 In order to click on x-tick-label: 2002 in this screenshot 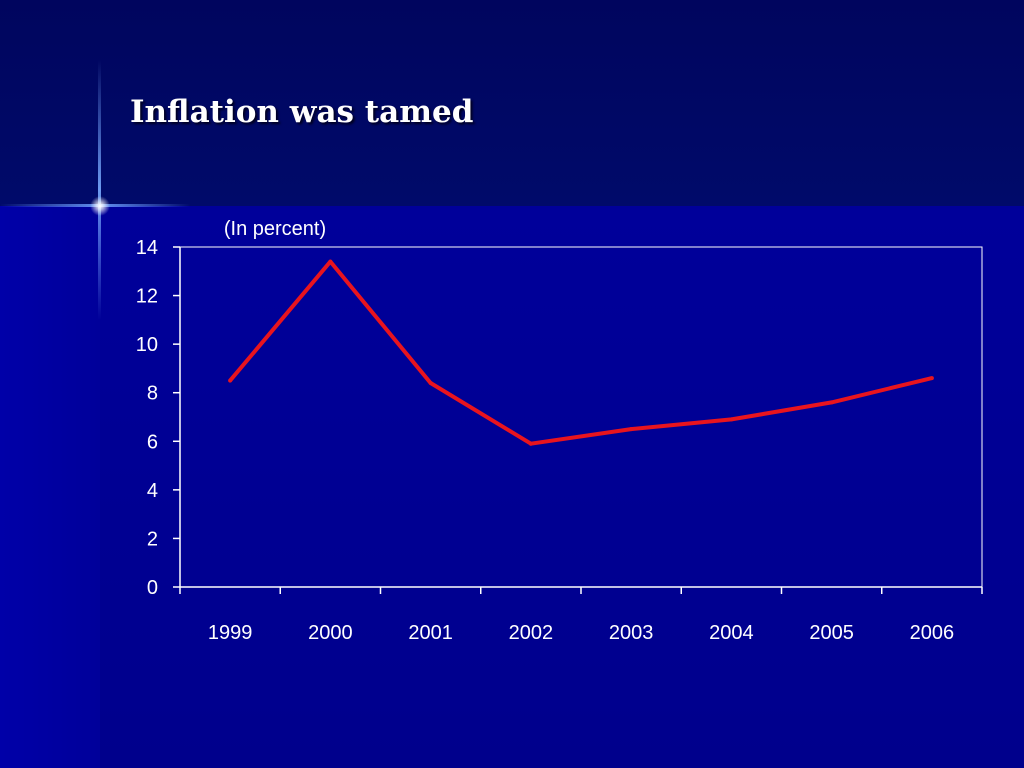, I will do `click(531, 633)`.